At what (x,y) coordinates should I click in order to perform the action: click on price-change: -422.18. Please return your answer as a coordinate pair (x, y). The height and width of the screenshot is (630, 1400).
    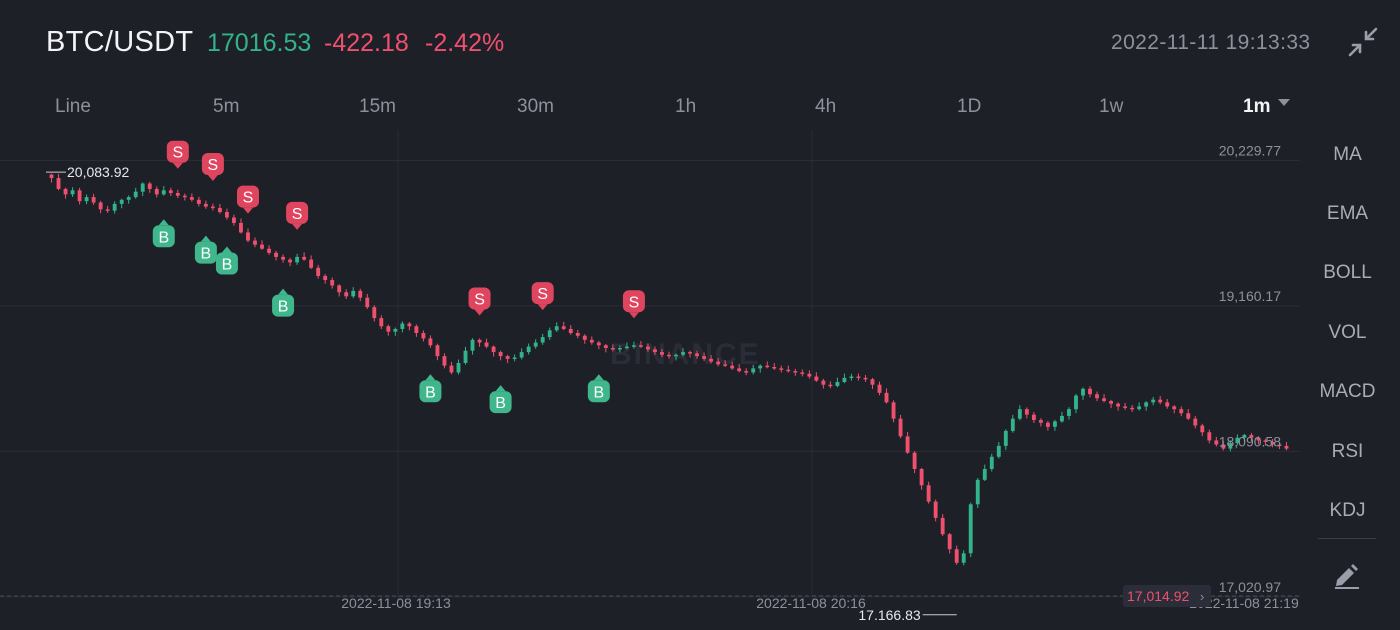
    Looking at the image, I should click on (366, 43).